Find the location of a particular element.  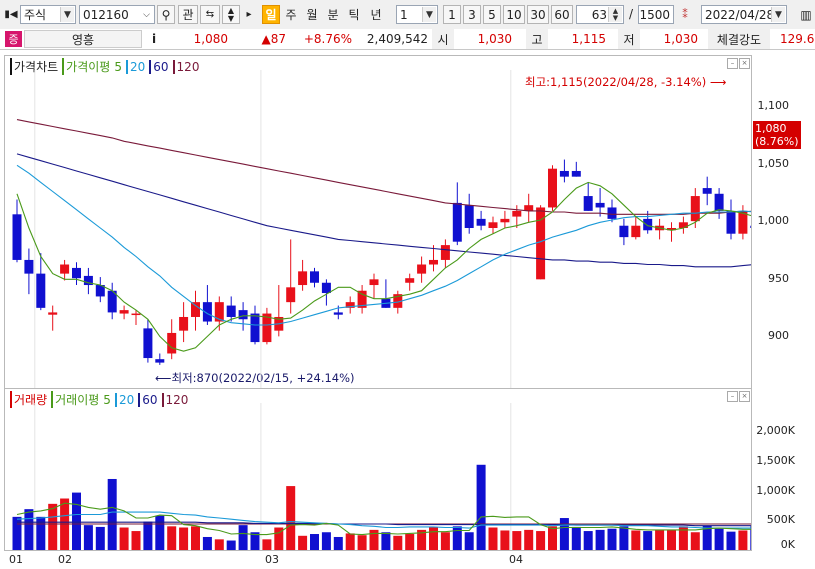

down-arrow-icon: ▼ is located at coordinates (231, 18).